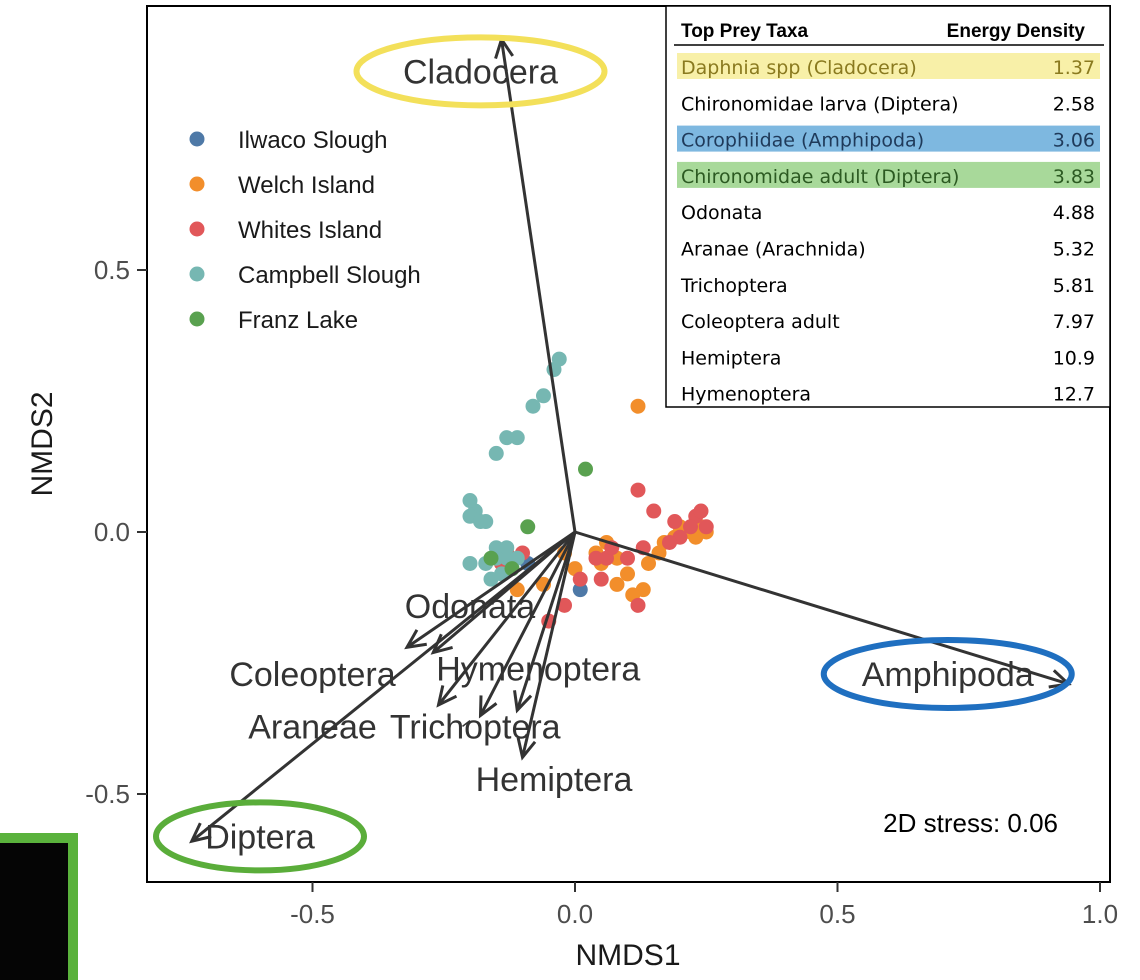 This screenshot has width=1140, height=980. Describe the element at coordinates (1016, 31) in the screenshot. I see `table-header-energy: Energy Density` at that location.